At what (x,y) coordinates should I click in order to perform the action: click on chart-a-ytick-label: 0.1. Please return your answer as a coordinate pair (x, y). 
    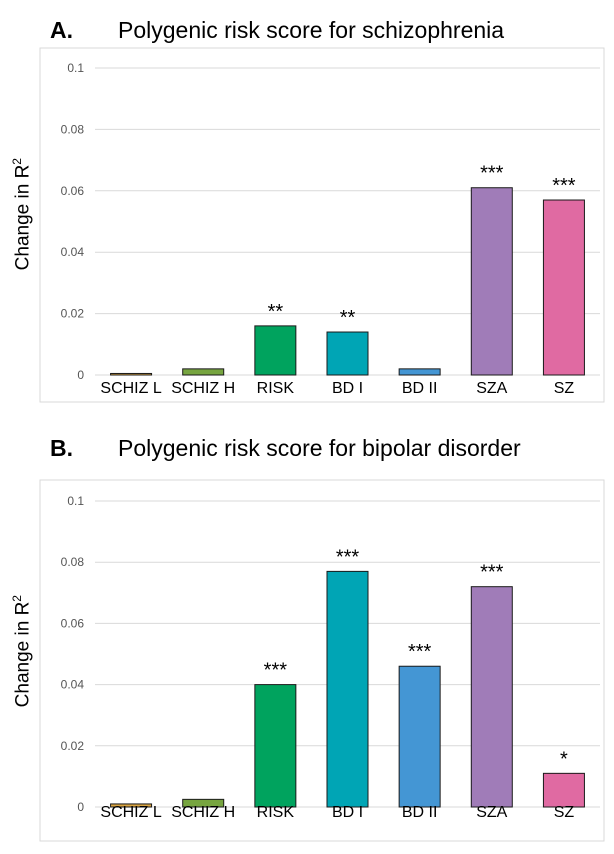
    Looking at the image, I should click on (75, 68).